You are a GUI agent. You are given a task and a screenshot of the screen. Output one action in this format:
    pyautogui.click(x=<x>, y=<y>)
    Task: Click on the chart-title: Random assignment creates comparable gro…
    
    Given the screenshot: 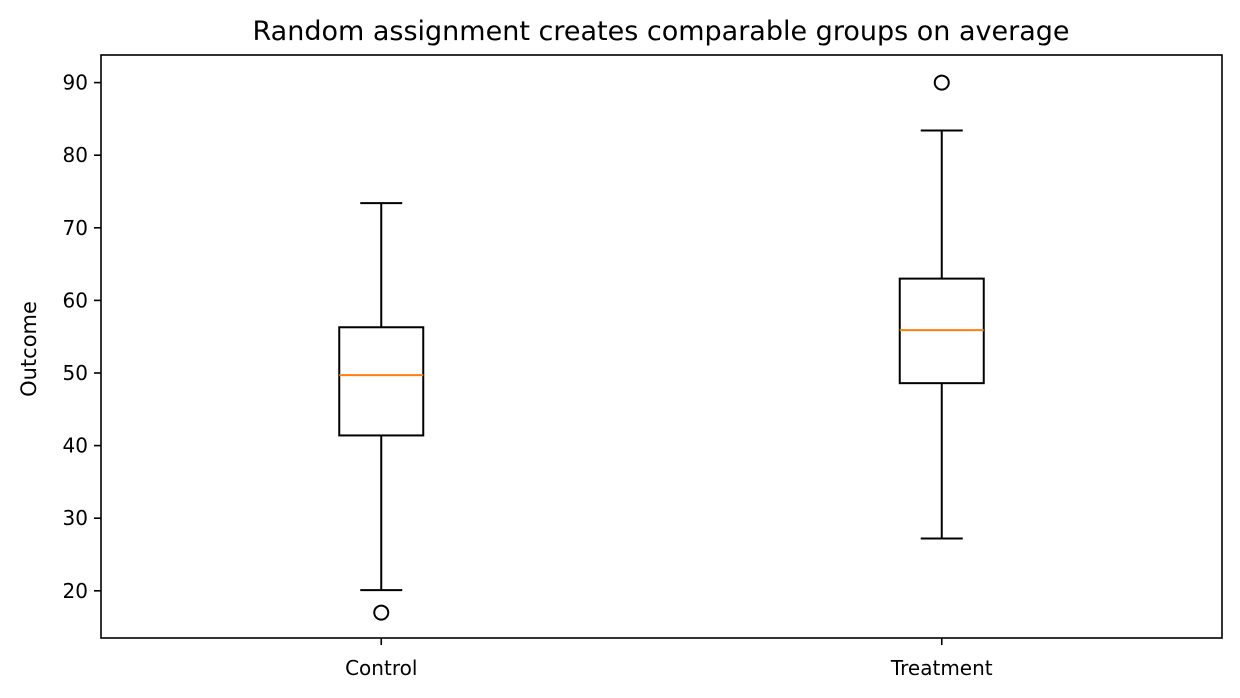 What is the action you would take?
    pyautogui.click(x=661, y=31)
    